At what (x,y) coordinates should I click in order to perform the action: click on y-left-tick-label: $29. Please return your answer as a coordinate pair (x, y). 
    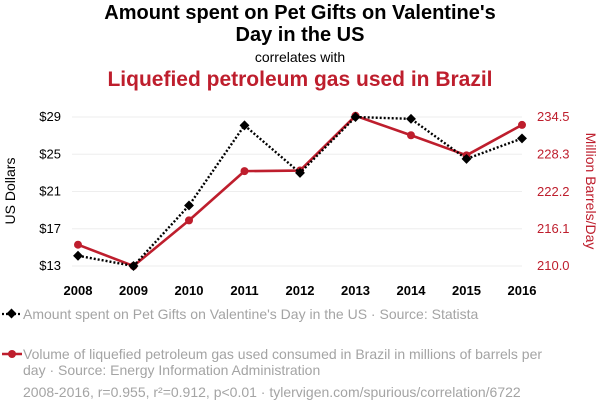
    Looking at the image, I should click on (50, 116).